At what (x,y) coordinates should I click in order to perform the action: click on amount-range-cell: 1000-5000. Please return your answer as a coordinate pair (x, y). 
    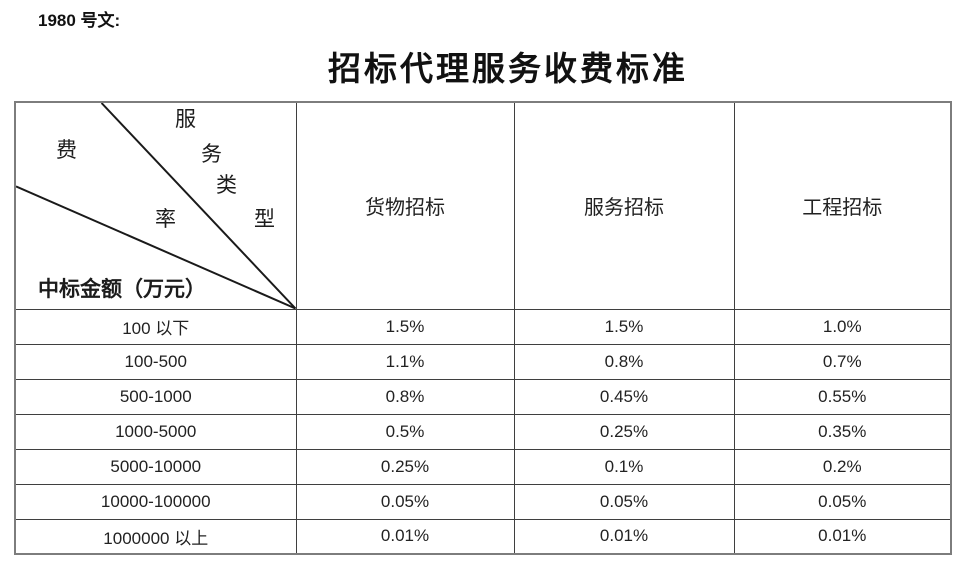
    Looking at the image, I should click on (155, 431).